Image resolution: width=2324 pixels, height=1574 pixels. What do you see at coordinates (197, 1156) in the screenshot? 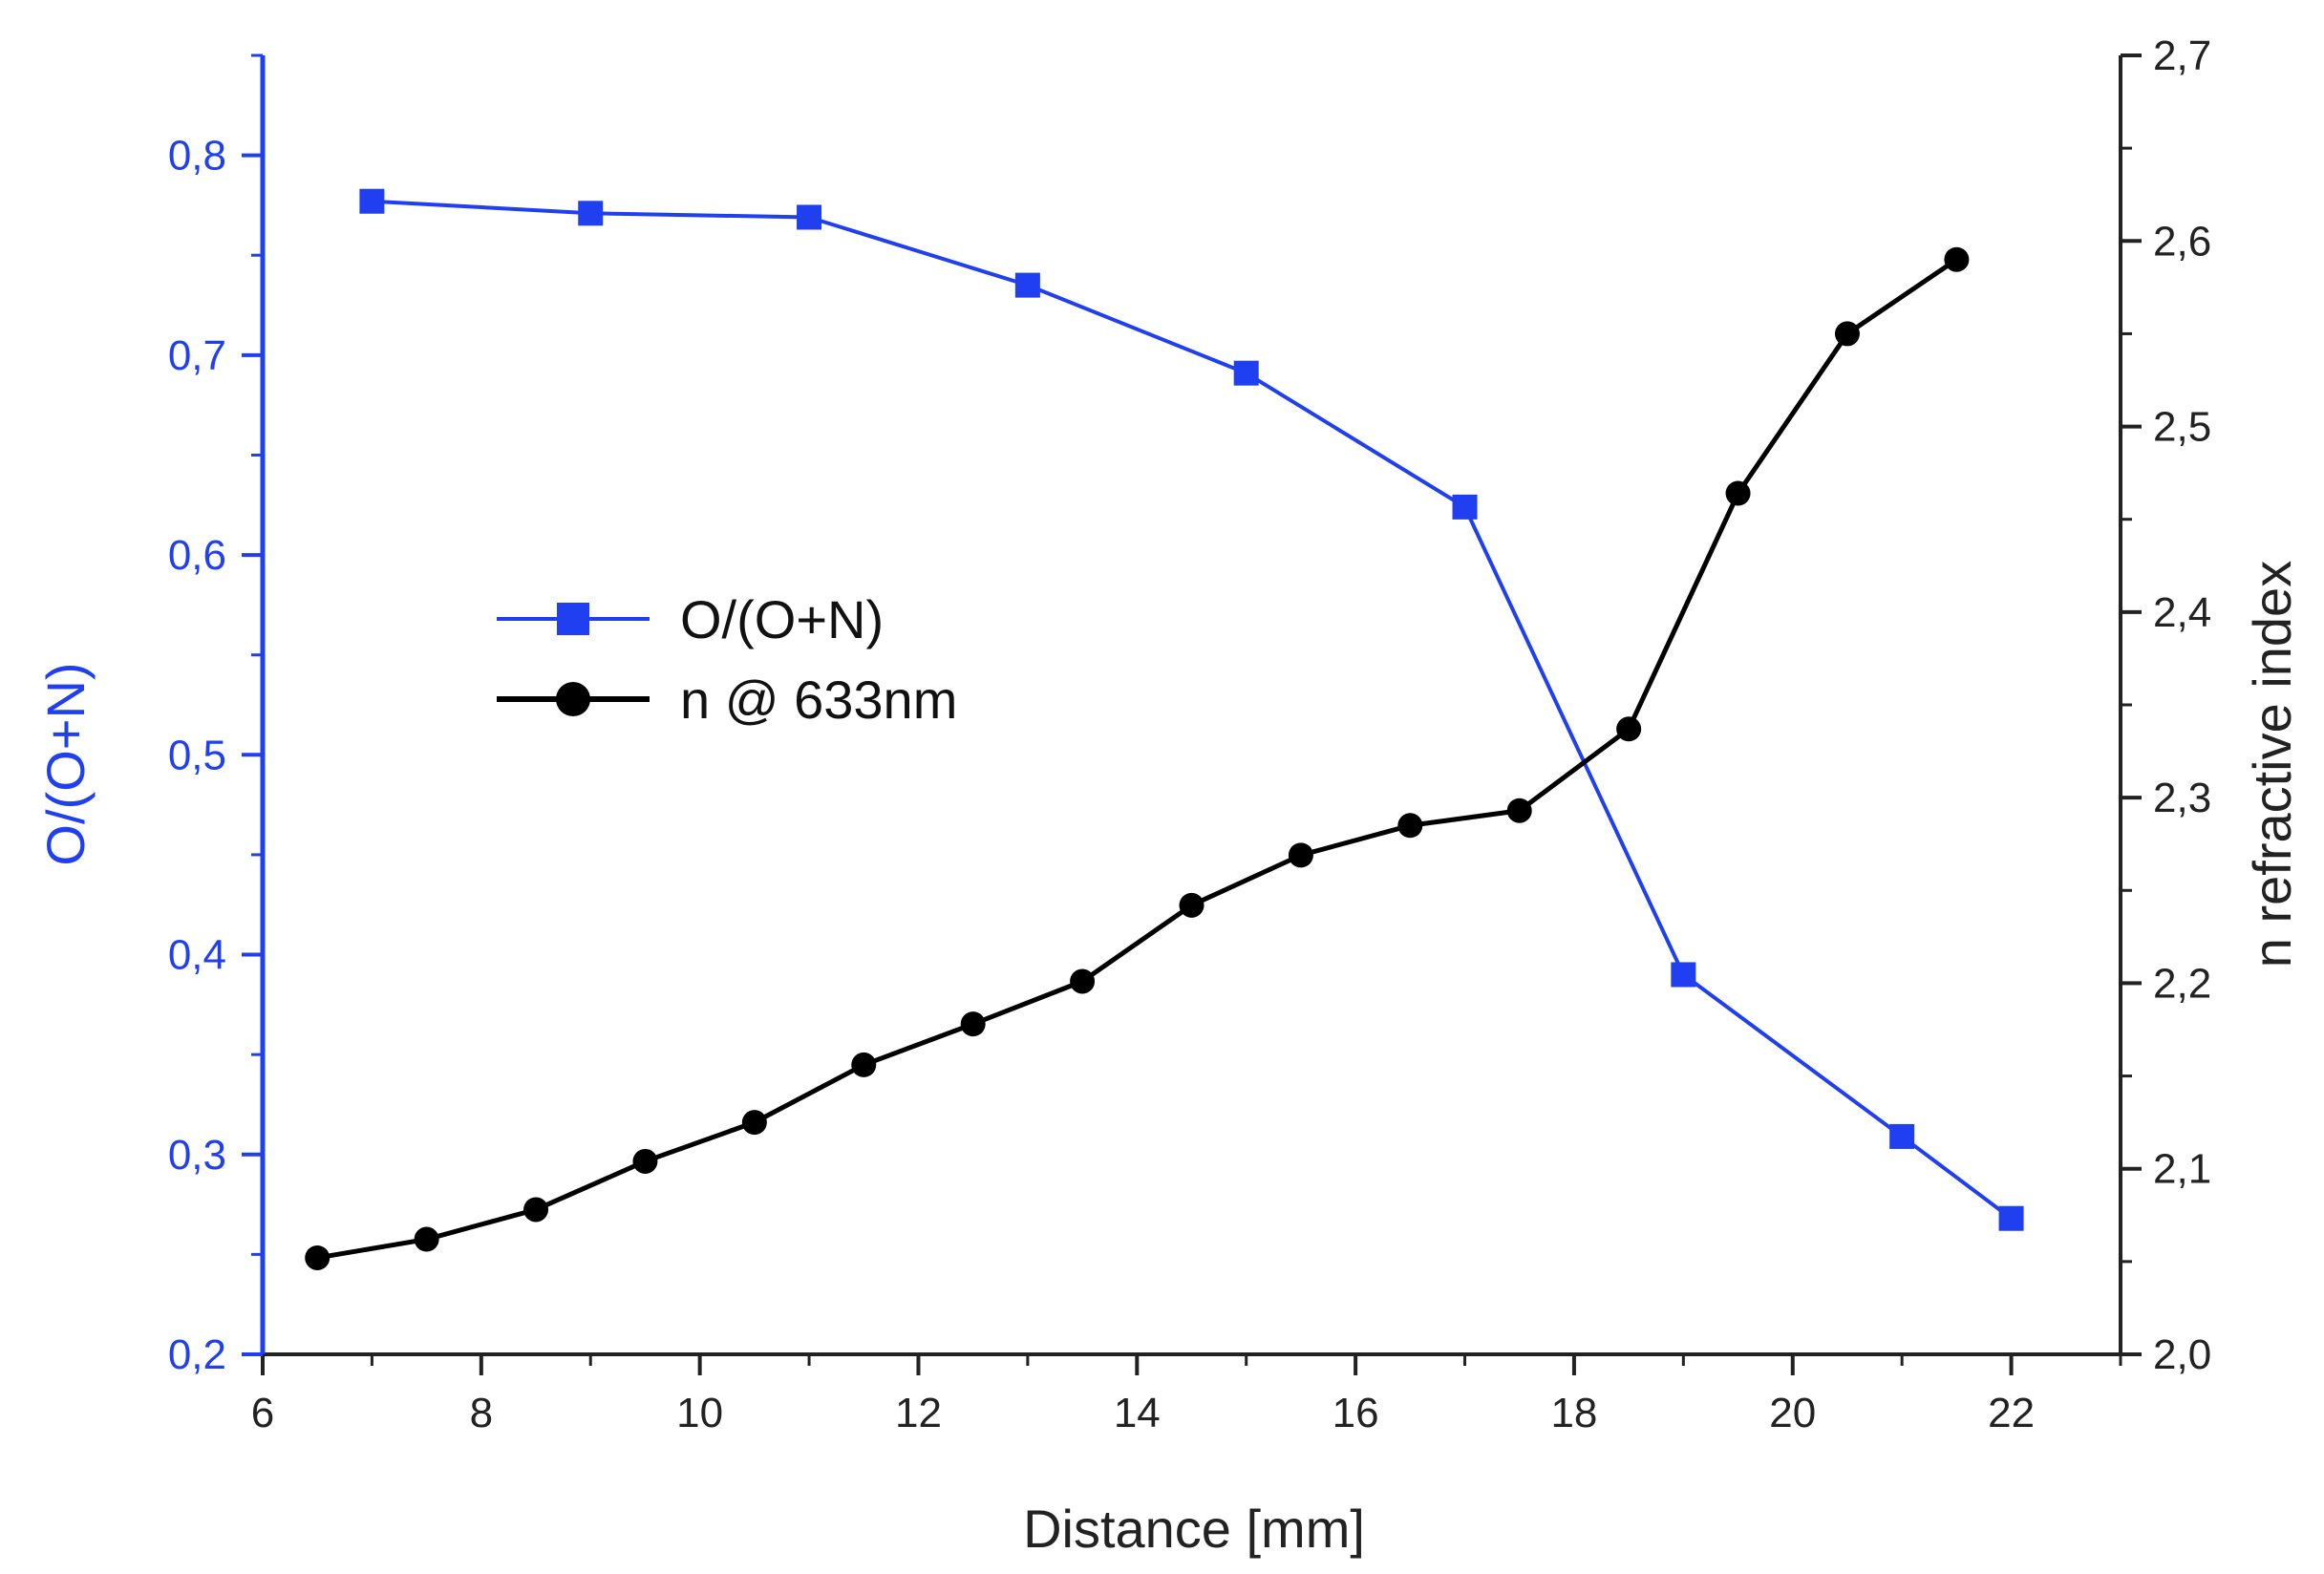
I see `y-left-tick-label: 0,3` at bounding box center [197, 1156].